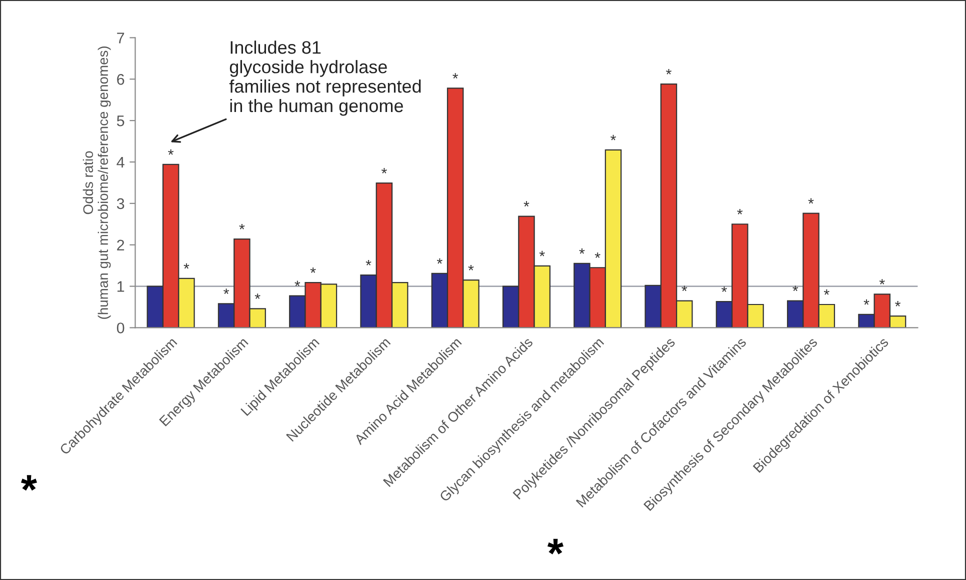  Describe the element at coordinates (96, 182) in the screenshot. I see `y-axis-title: Odds ratio (human gut microbiome/reference genomes)` at that location.